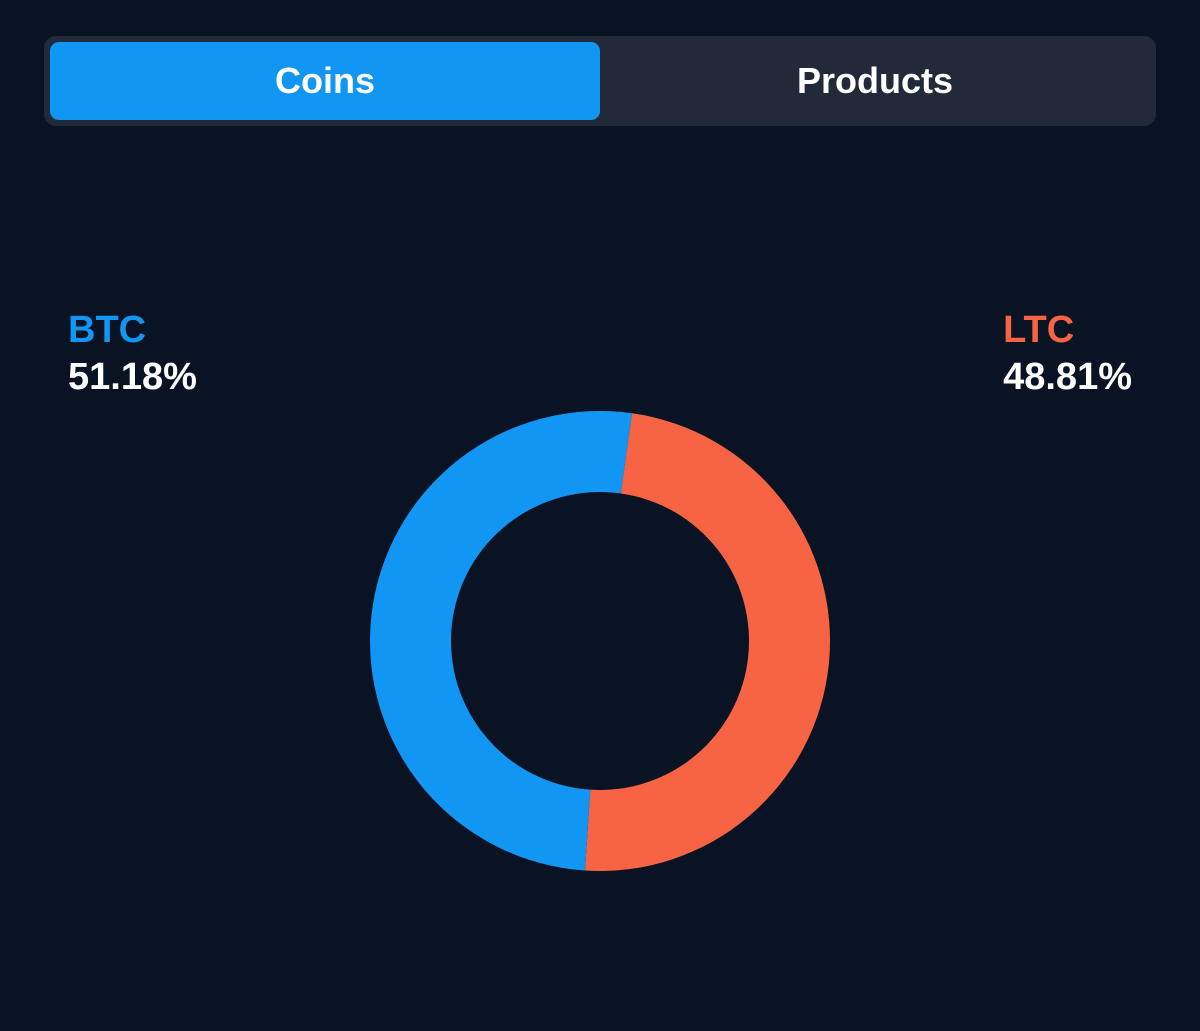 The height and width of the screenshot is (1031, 1200). Describe the element at coordinates (1039, 330) in the screenshot. I see `legend-ltc-name: LTC` at that location.